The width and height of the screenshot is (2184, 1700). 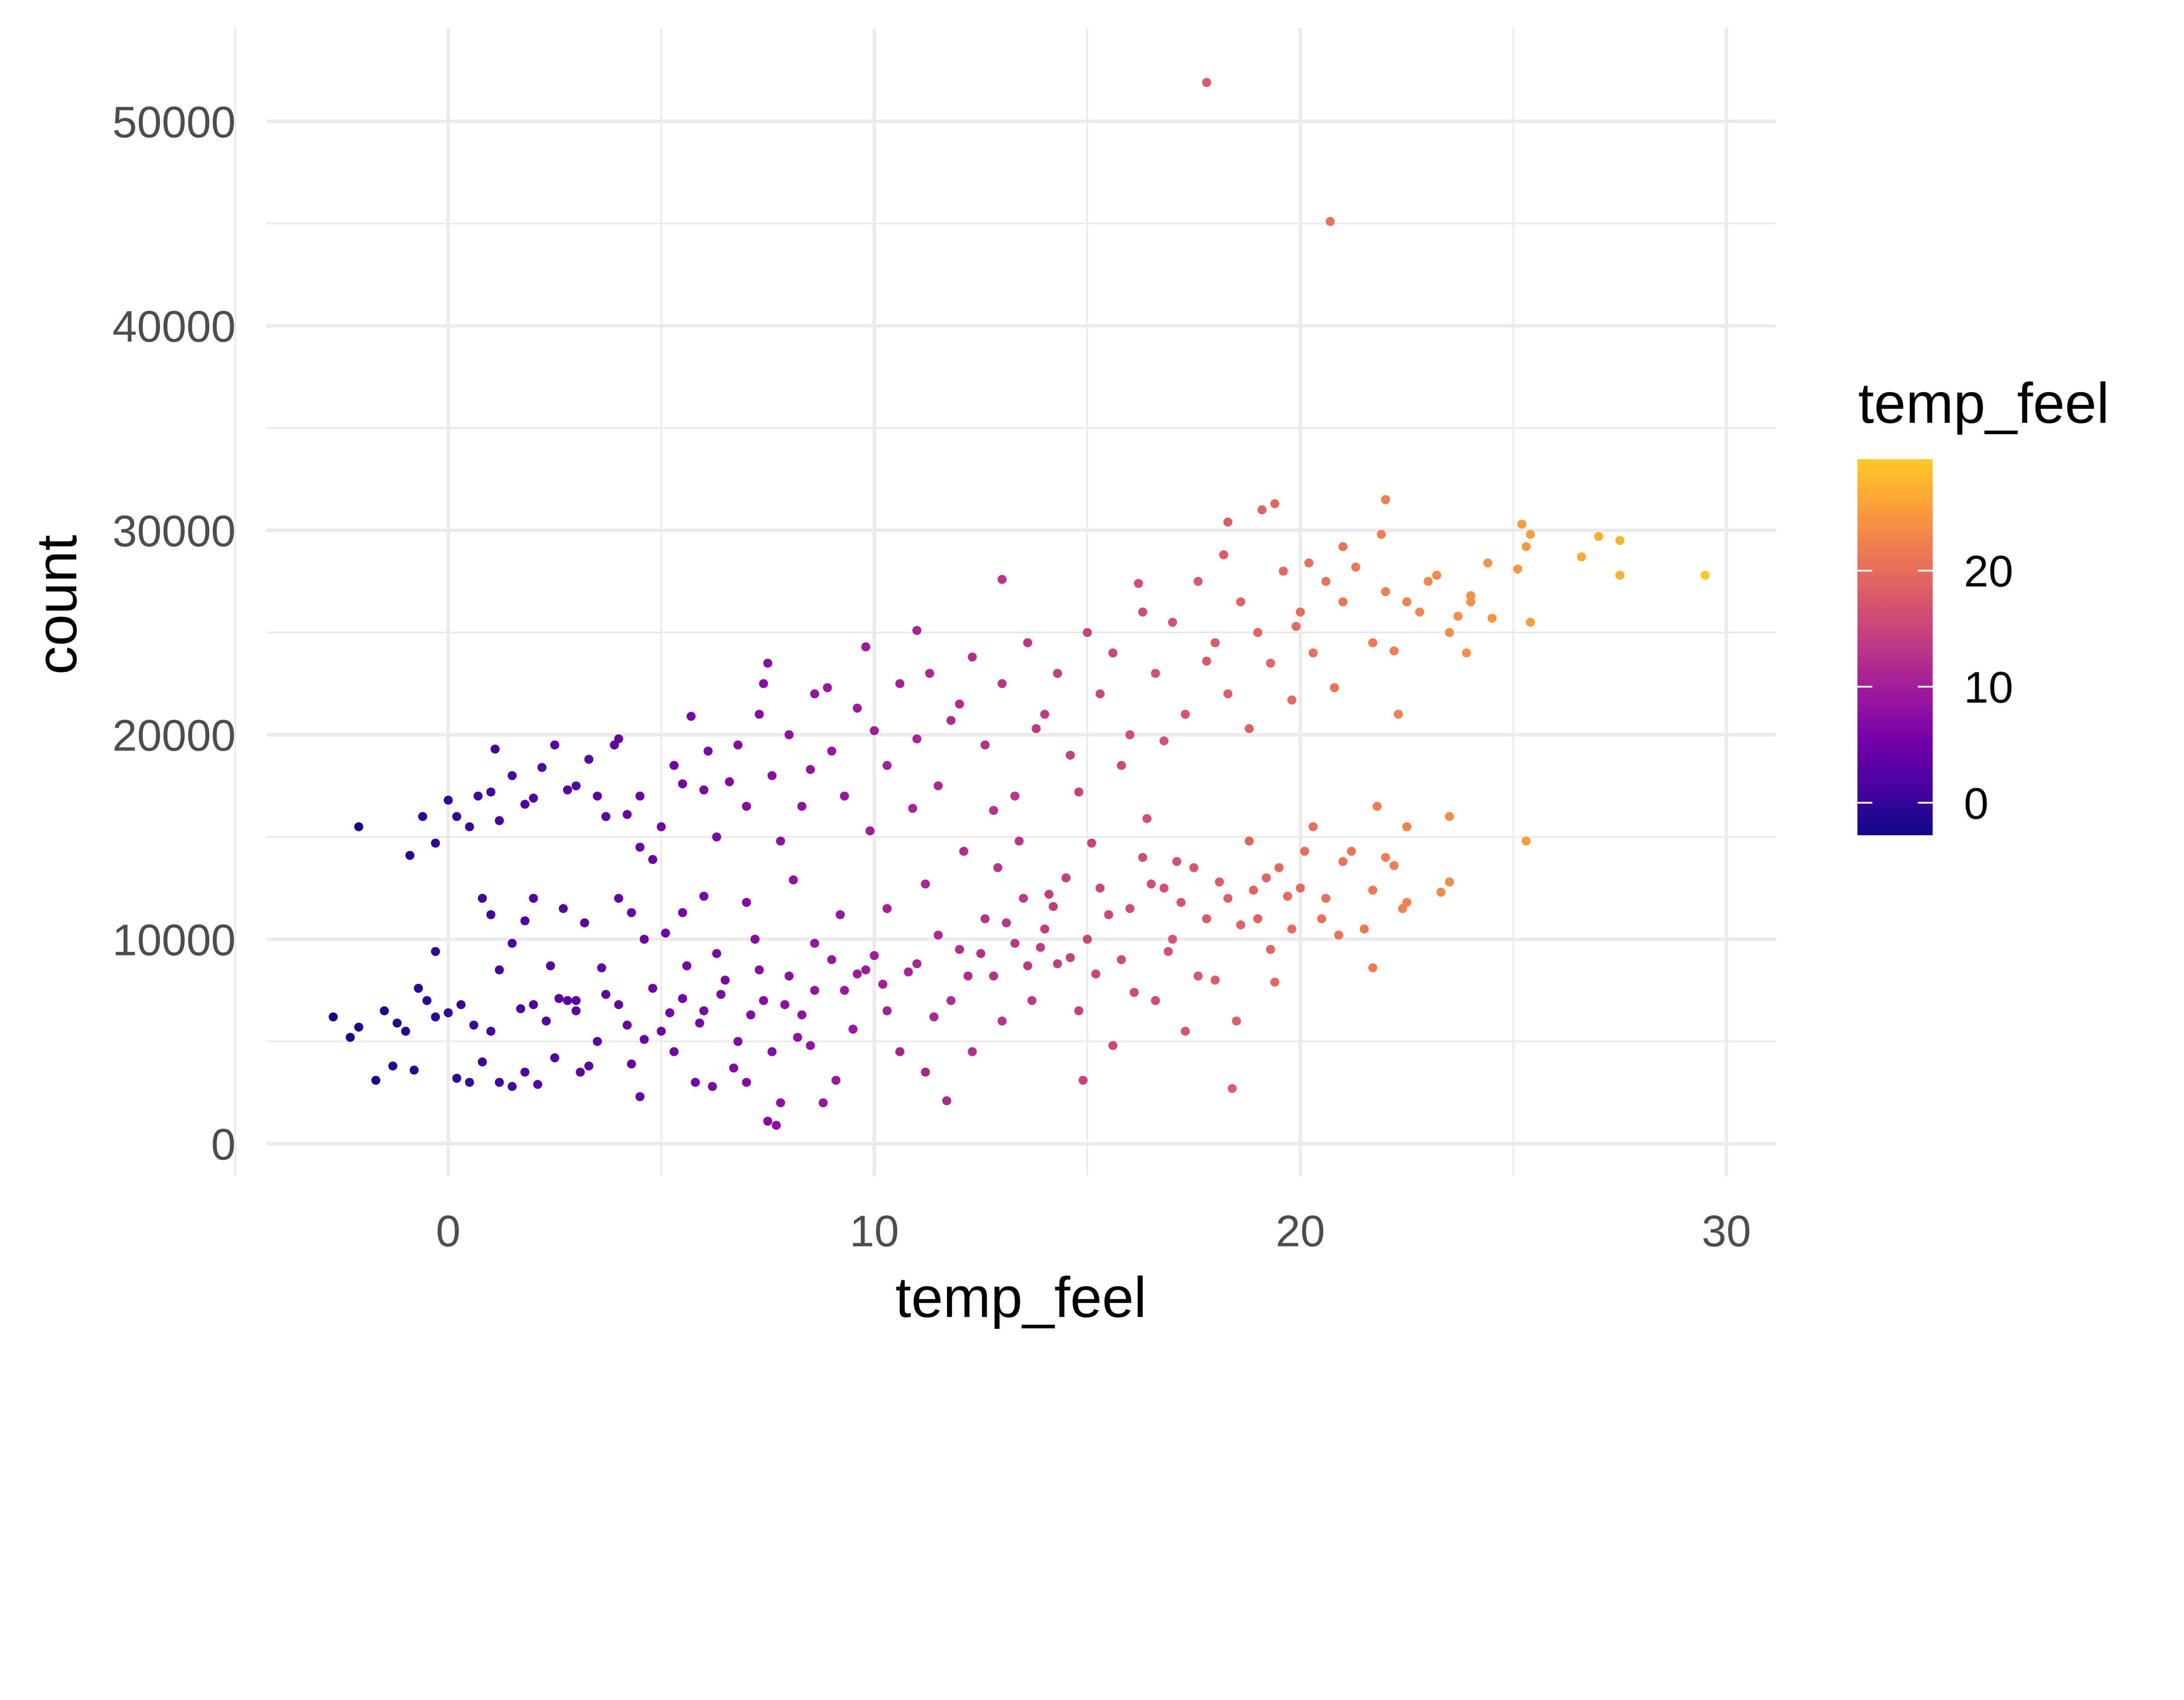 What do you see at coordinates (173, 122) in the screenshot?
I see `y-tick-label: 50000` at bounding box center [173, 122].